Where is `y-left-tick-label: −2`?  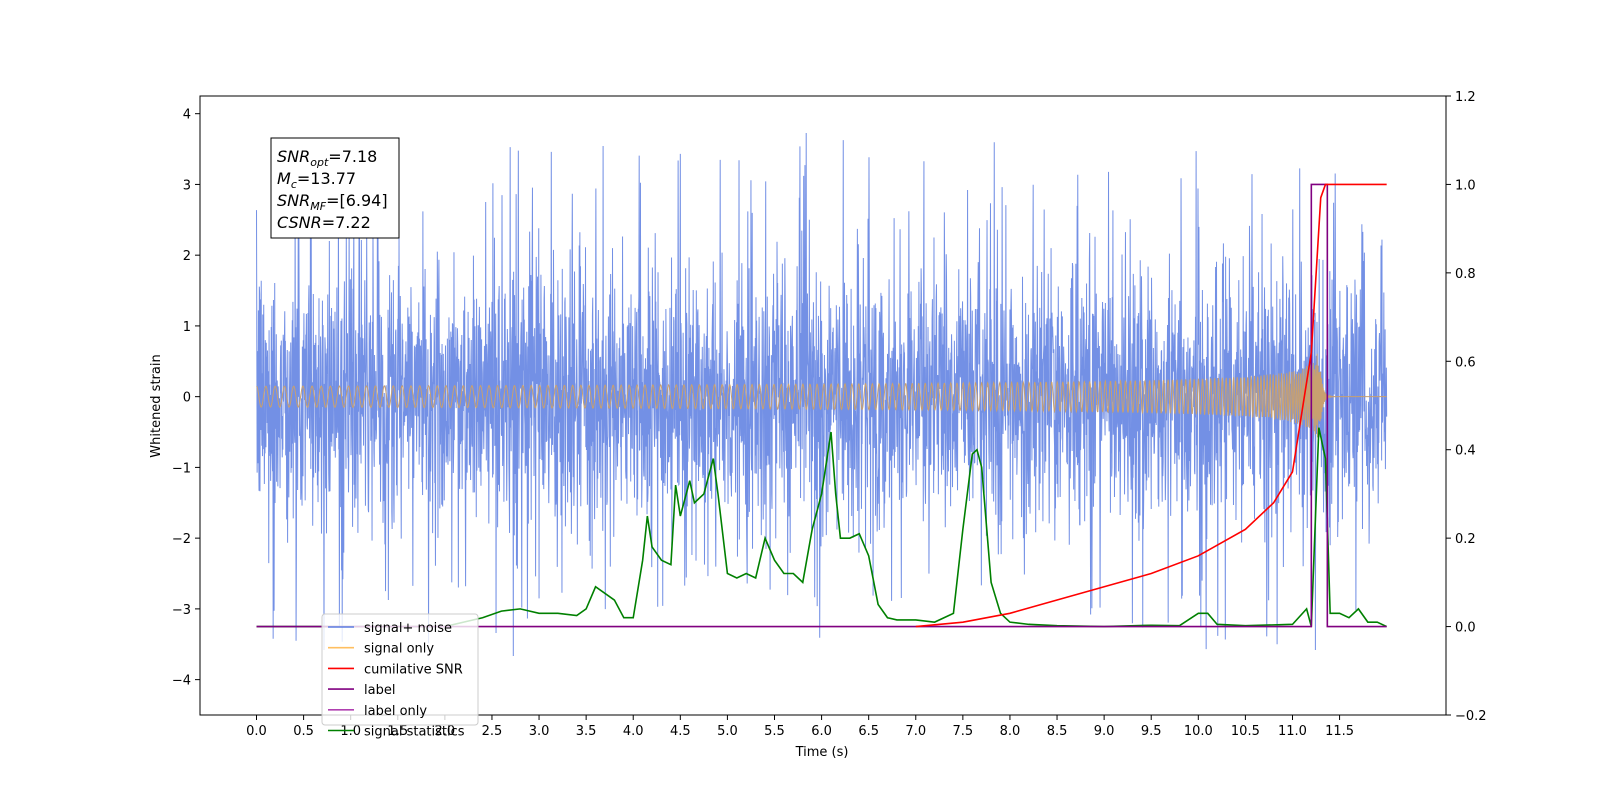 y-left-tick-label: −2 is located at coordinates (181, 539).